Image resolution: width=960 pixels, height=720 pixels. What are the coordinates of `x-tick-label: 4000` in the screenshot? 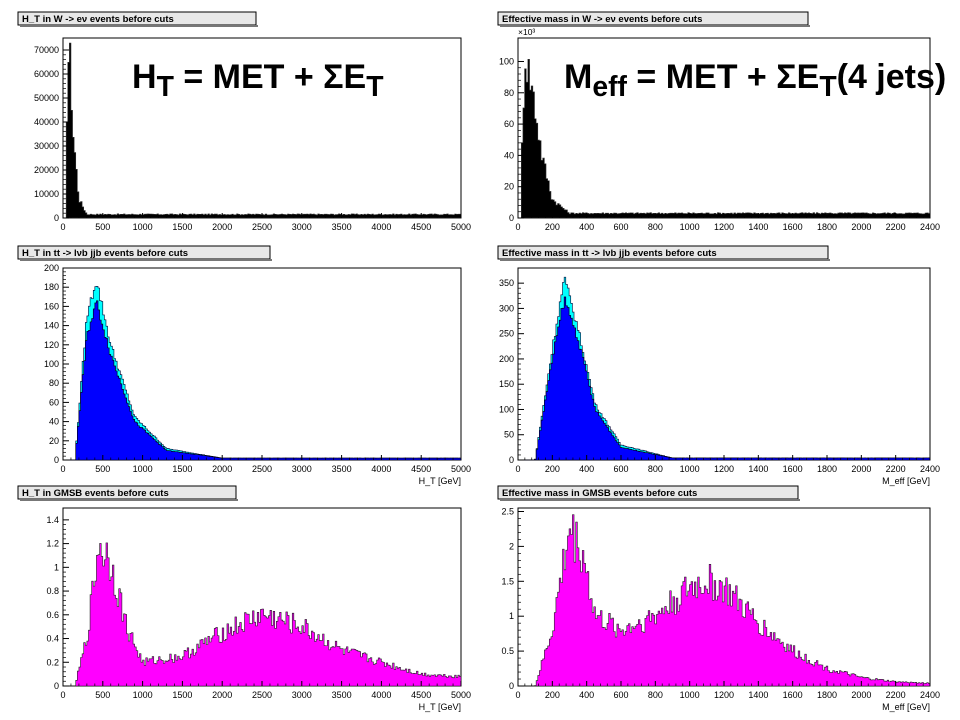 It's located at (381, 695).